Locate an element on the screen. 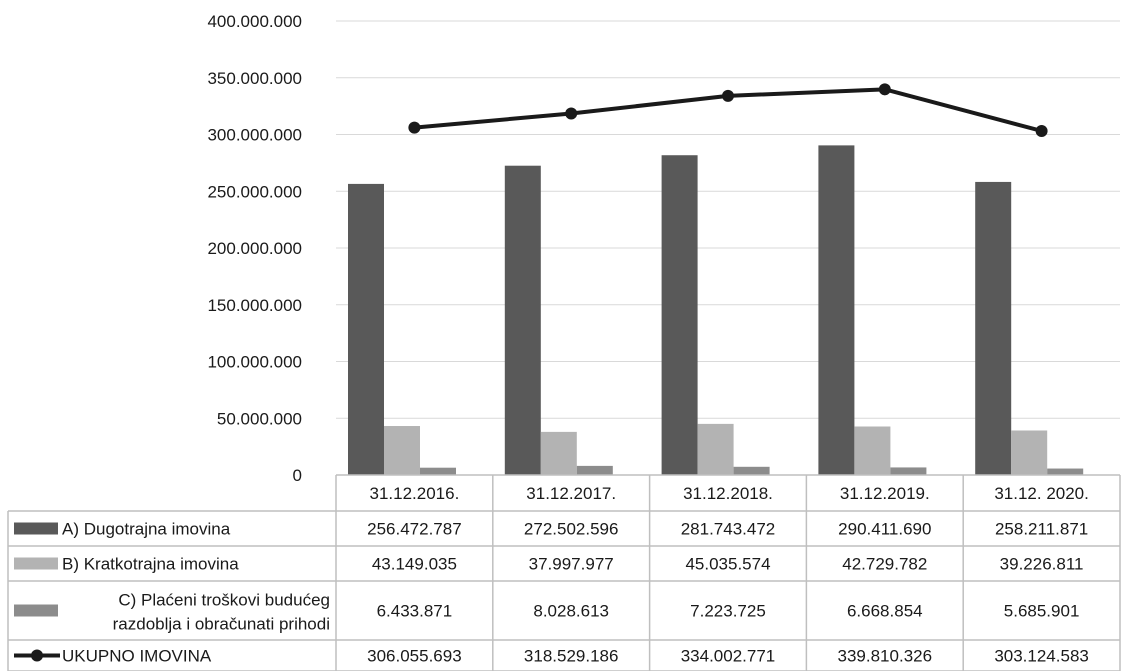  data-label: 43.149.035 is located at coordinates (414, 564).